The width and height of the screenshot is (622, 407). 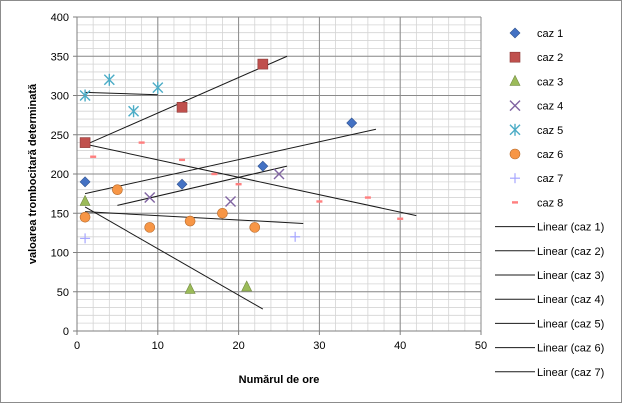 I want to click on y-tick-label: 150, so click(x=60, y=214).